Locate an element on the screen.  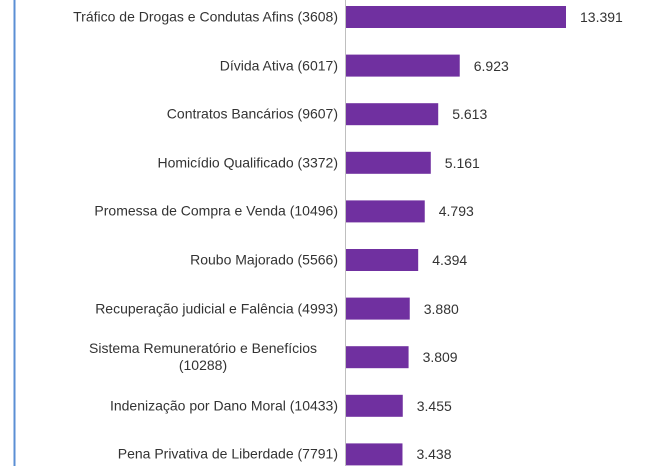
category-label: Indenização por Dano Moral (10433) is located at coordinates (223, 405).